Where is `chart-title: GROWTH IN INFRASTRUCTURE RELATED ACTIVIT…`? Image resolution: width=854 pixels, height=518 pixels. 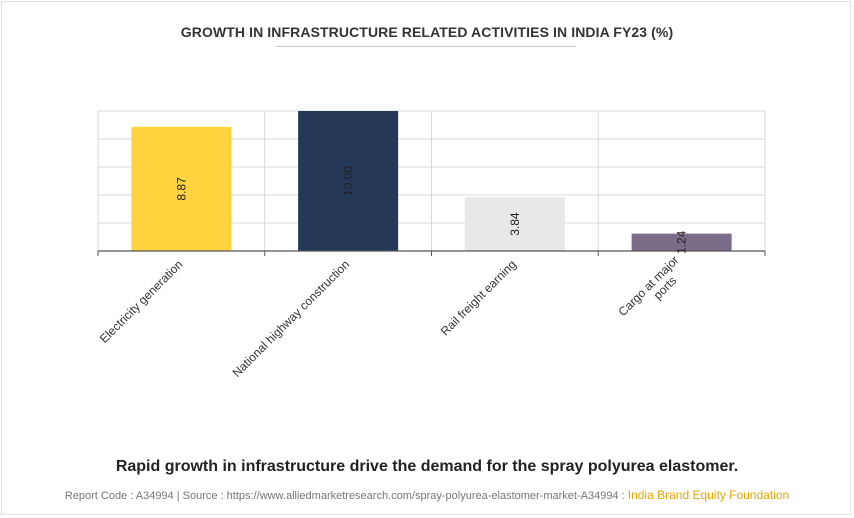 chart-title: GROWTH IN INFRASTRUCTURE RELATED ACTIVIT… is located at coordinates (427, 32).